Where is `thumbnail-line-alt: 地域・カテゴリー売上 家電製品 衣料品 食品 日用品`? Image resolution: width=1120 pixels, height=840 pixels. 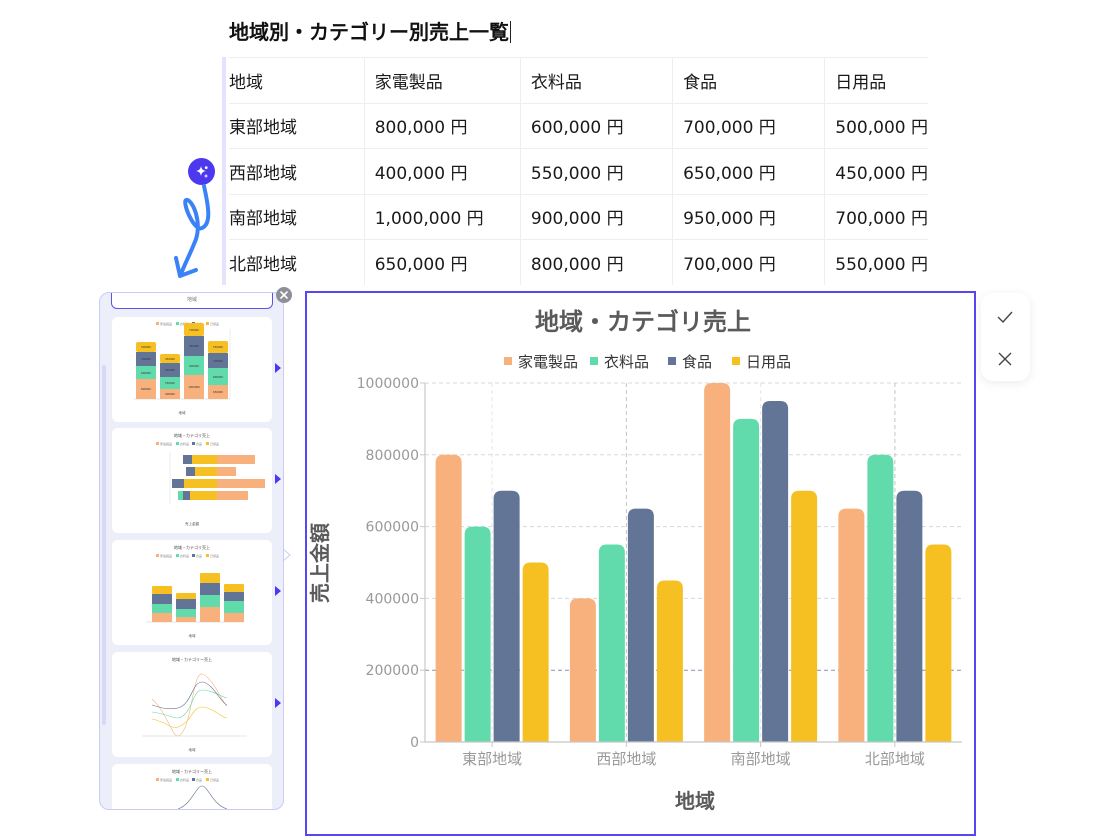
thumbnail-line-alt: 地域・カテゴリー売上 家電製品 衣料品 食品 日用品 is located at coordinates (192, 786).